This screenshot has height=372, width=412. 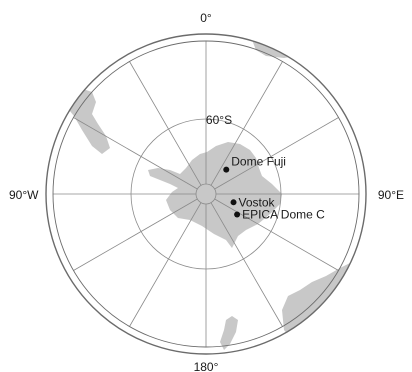 What do you see at coordinates (283, 215) in the screenshot?
I see `site-label: EPICA Dome C` at bounding box center [283, 215].